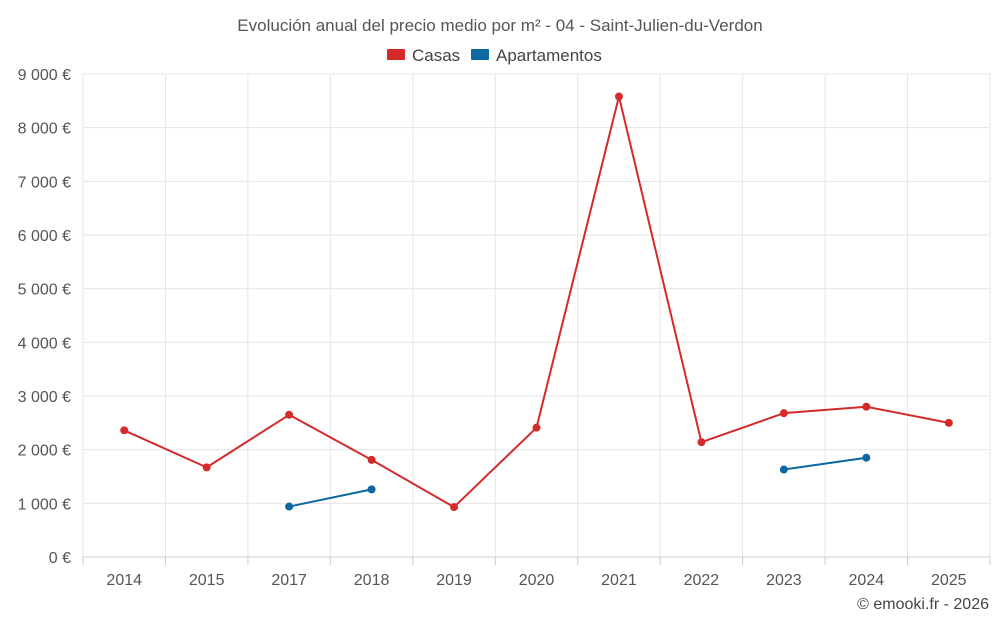 The height and width of the screenshot is (625, 1000). I want to click on y-tick-label: 1 000 €, so click(44, 504).